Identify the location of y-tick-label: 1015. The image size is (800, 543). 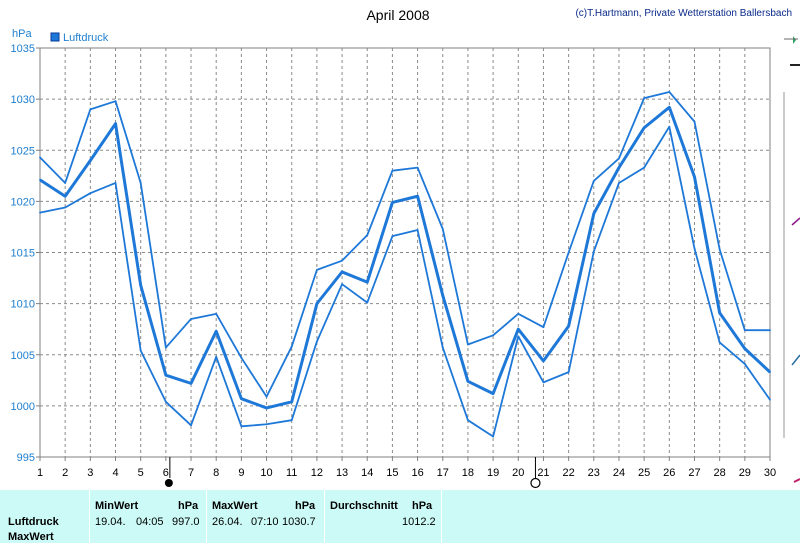
(23, 254).